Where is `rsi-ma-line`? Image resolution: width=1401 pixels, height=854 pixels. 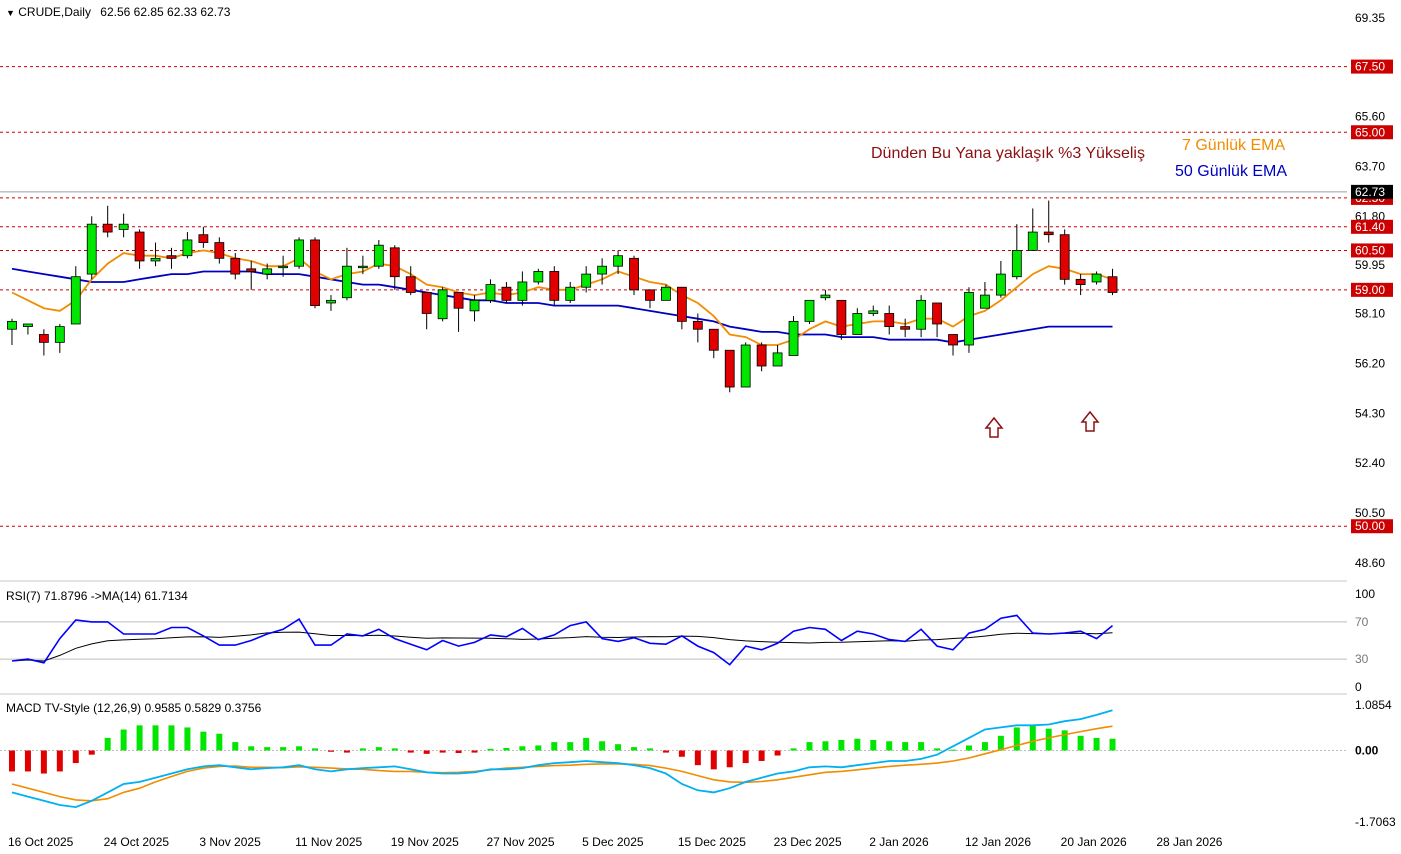 rsi-ma-line is located at coordinates (562, 646).